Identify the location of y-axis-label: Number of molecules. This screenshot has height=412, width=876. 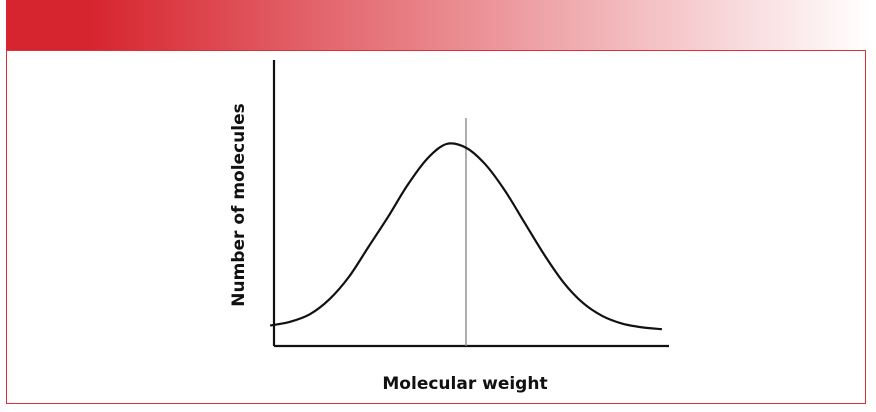
(239, 204).